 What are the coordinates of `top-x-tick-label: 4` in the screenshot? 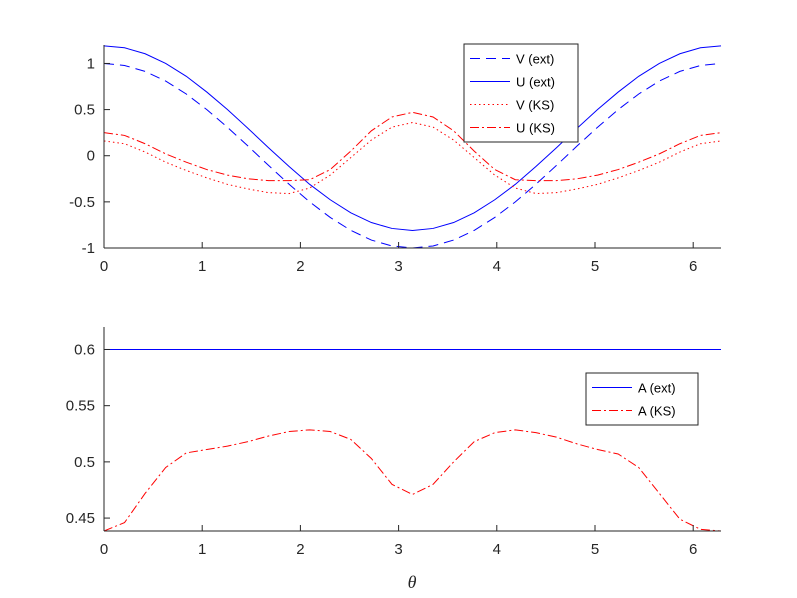 It's located at (497, 266).